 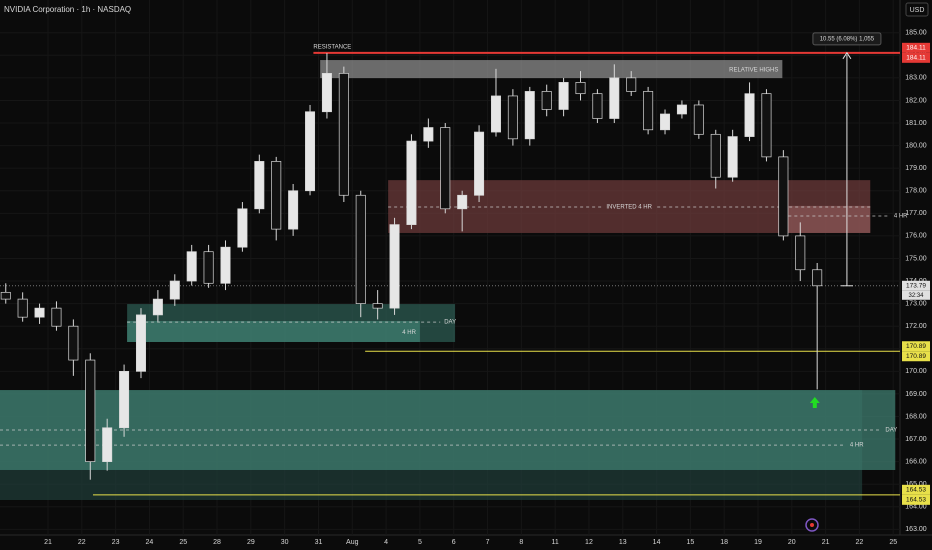 What do you see at coordinates (792, 542) in the screenshot?
I see `x-tick-label: 20` at bounding box center [792, 542].